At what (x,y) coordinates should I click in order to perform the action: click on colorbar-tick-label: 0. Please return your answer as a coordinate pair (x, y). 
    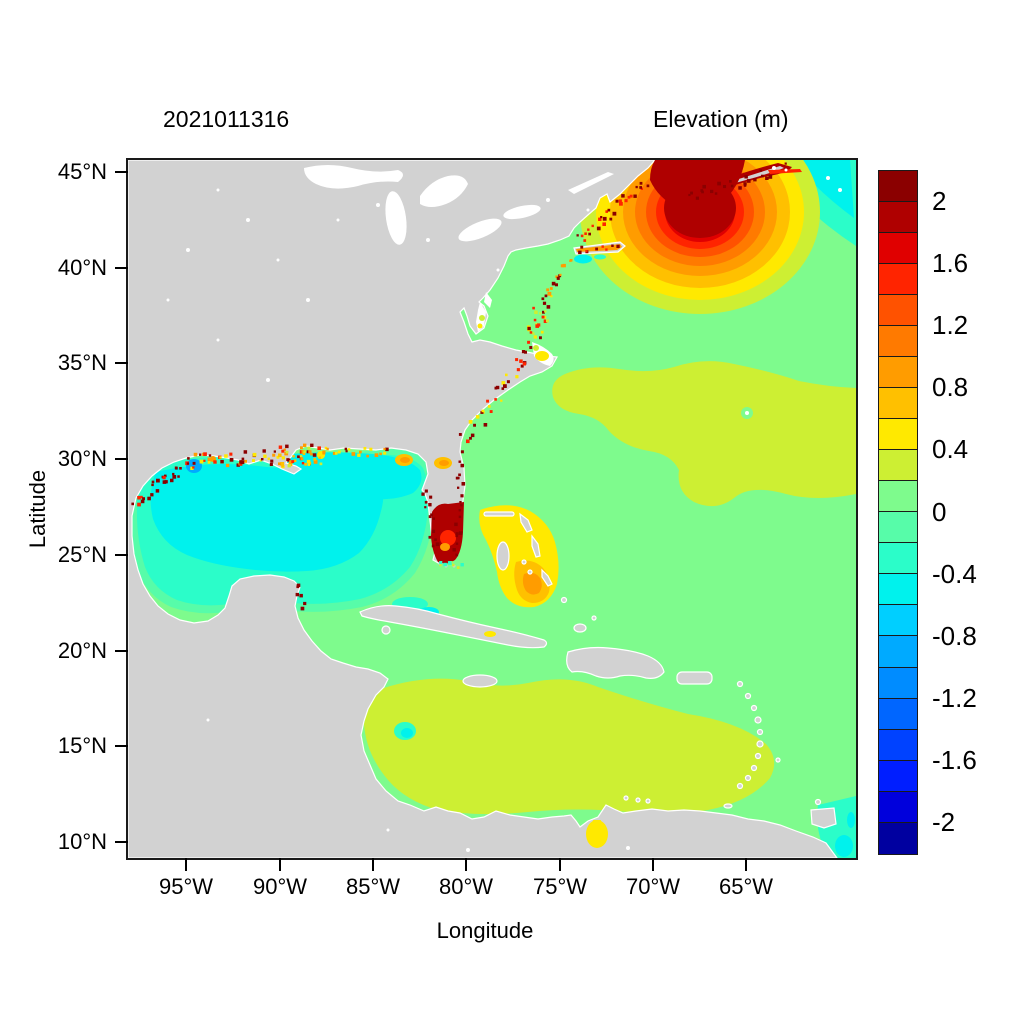
    Looking at the image, I should click on (939, 511).